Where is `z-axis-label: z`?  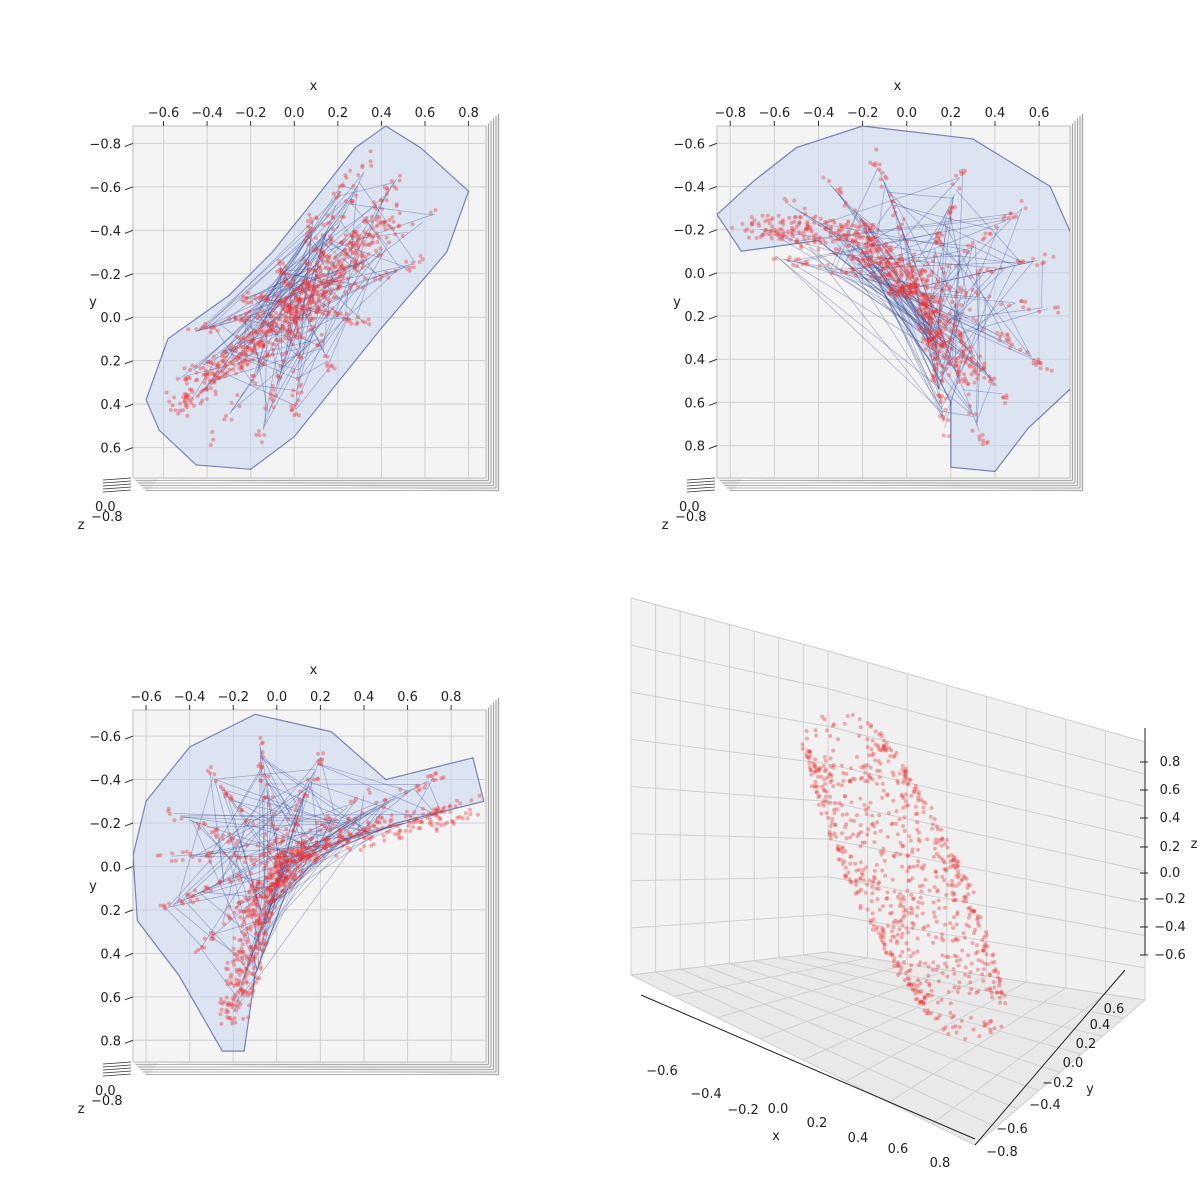 z-axis-label: z is located at coordinates (665, 525).